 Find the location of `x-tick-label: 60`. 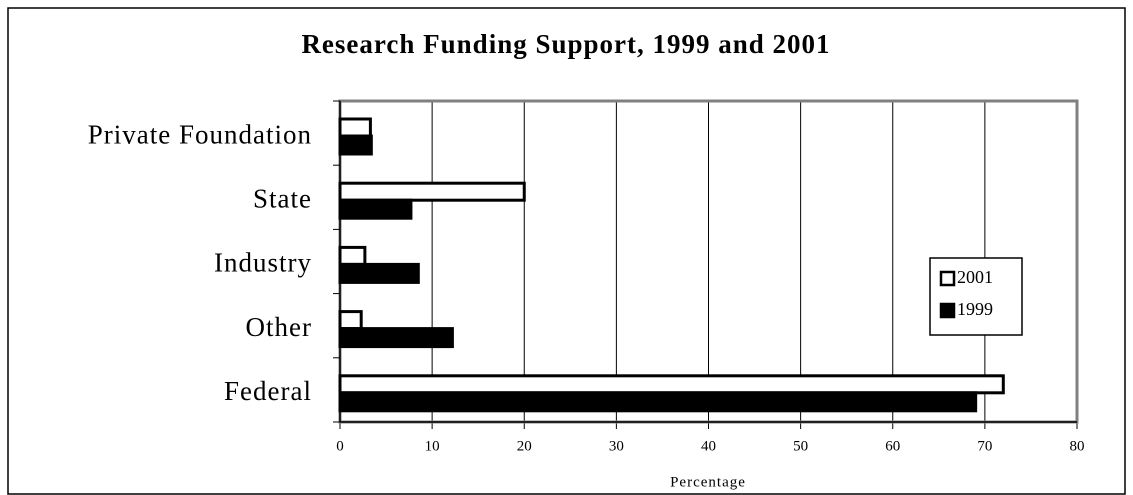

x-tick-label: 60 is located at coordinates (892, 446).